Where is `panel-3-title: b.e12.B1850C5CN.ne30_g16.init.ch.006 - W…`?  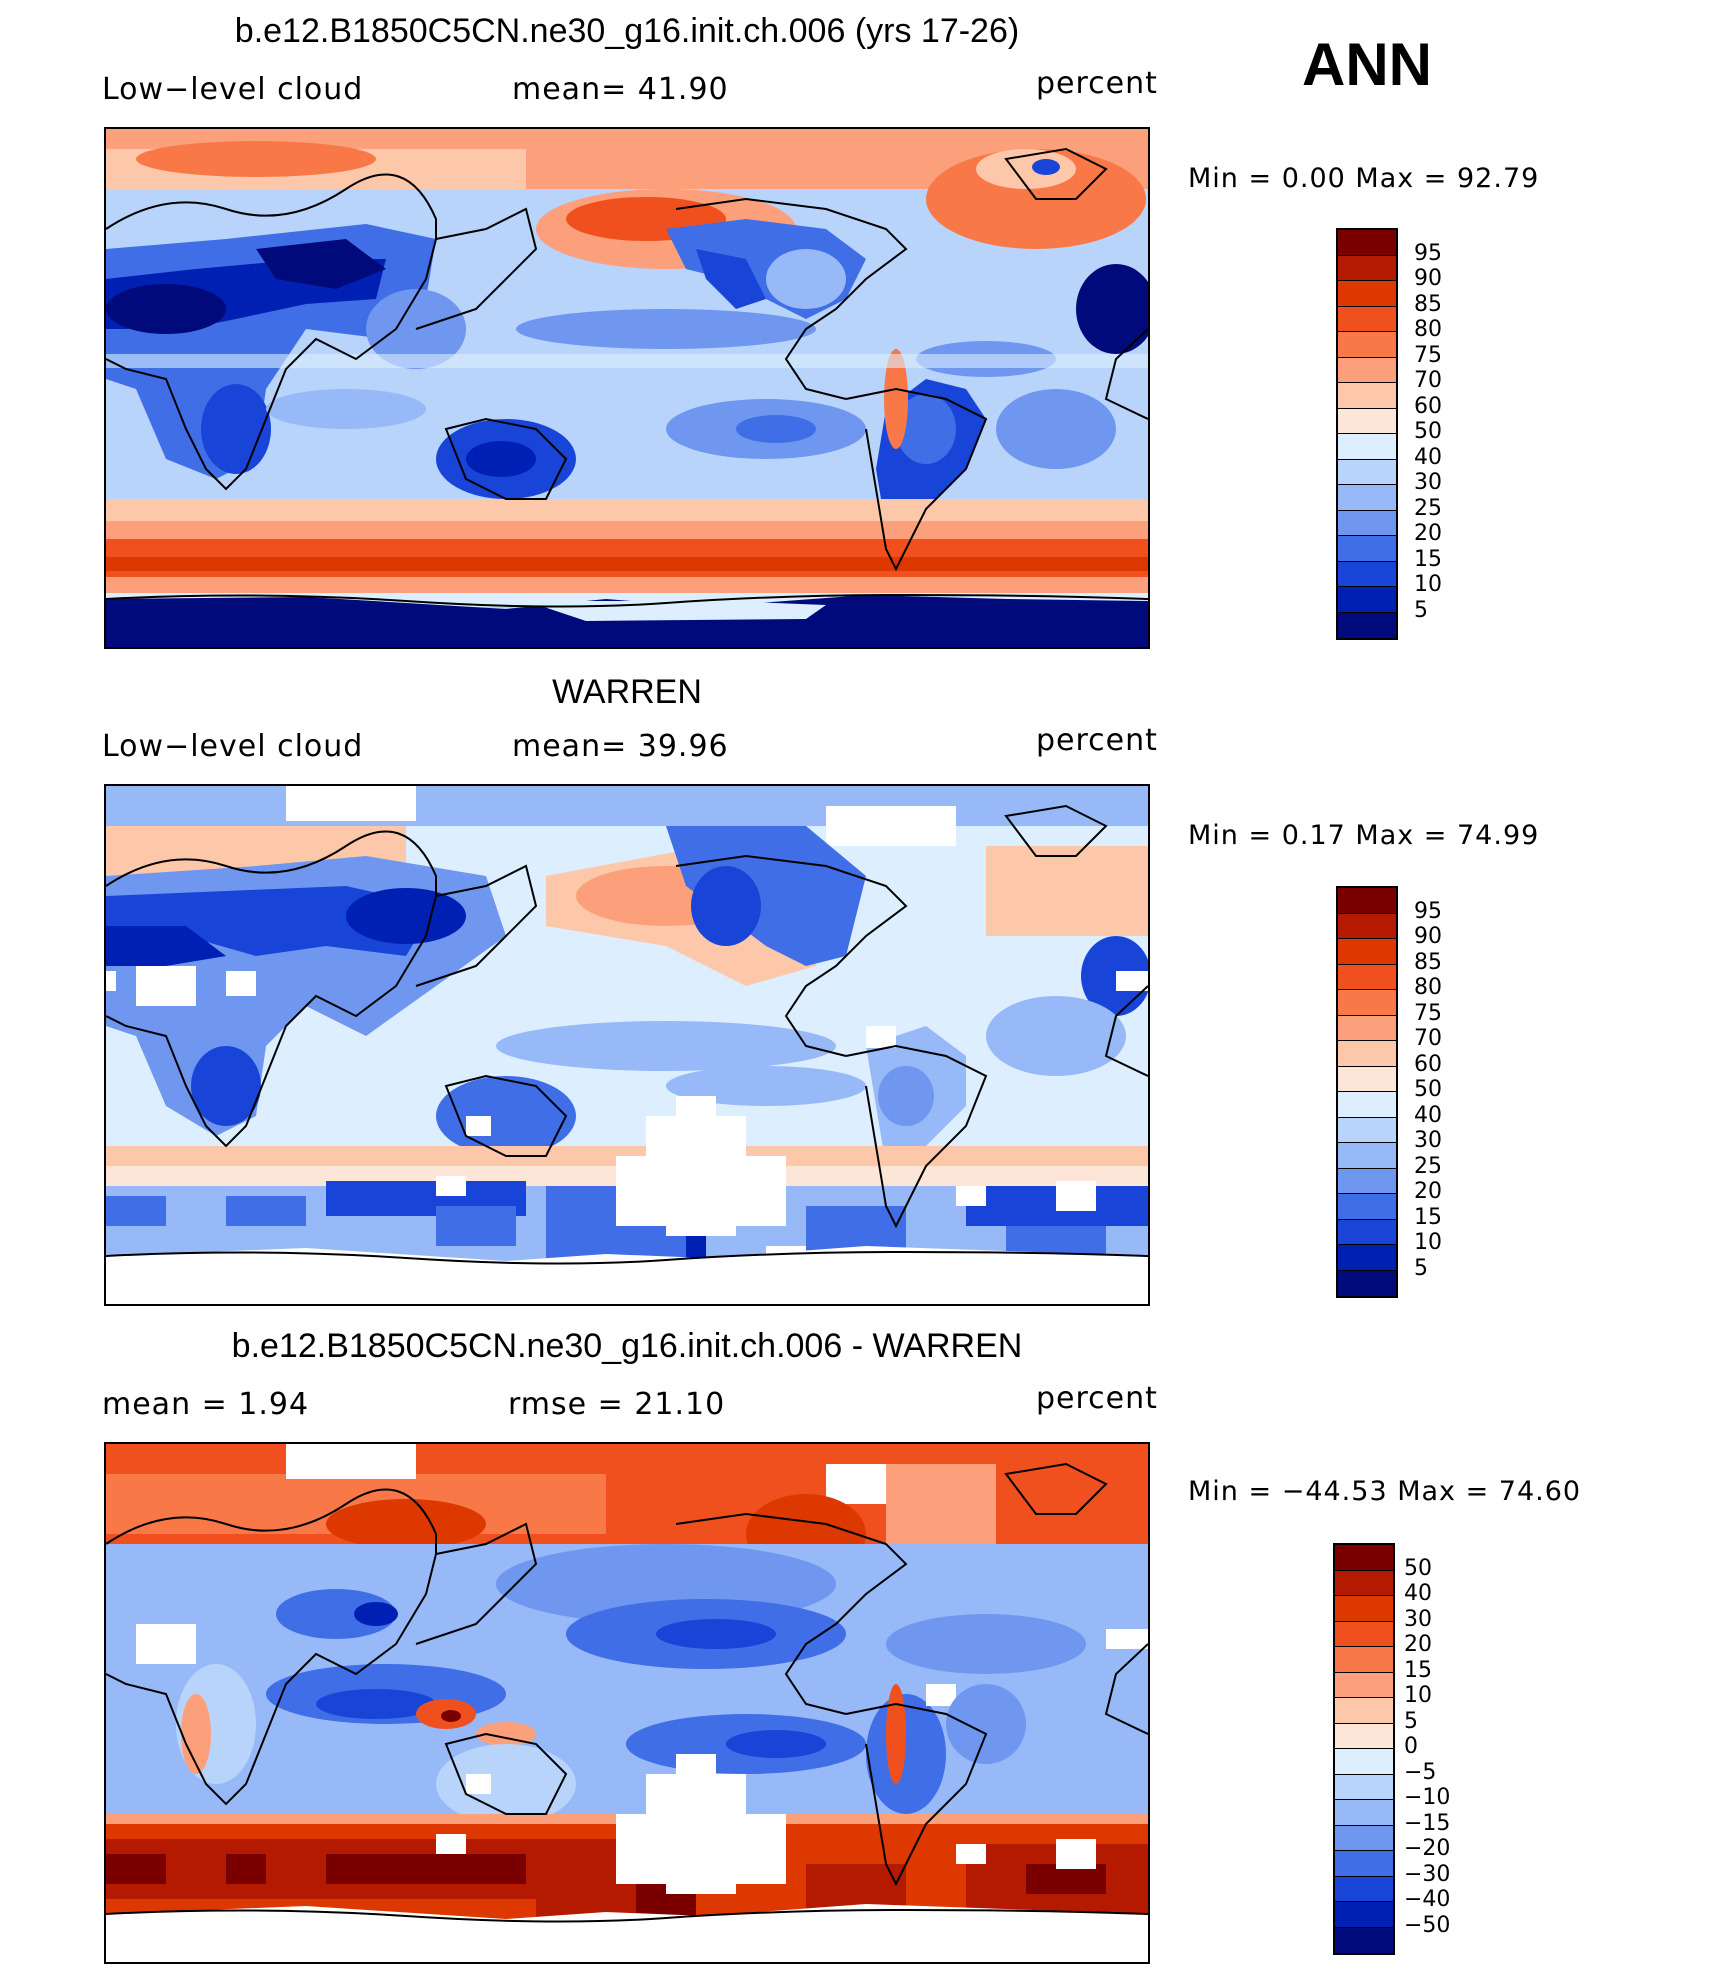
panel-3-title: b.e12.B1850C5CN.ne30_g16.init.ch.006 - W… is located at coordinates (627, 1346).